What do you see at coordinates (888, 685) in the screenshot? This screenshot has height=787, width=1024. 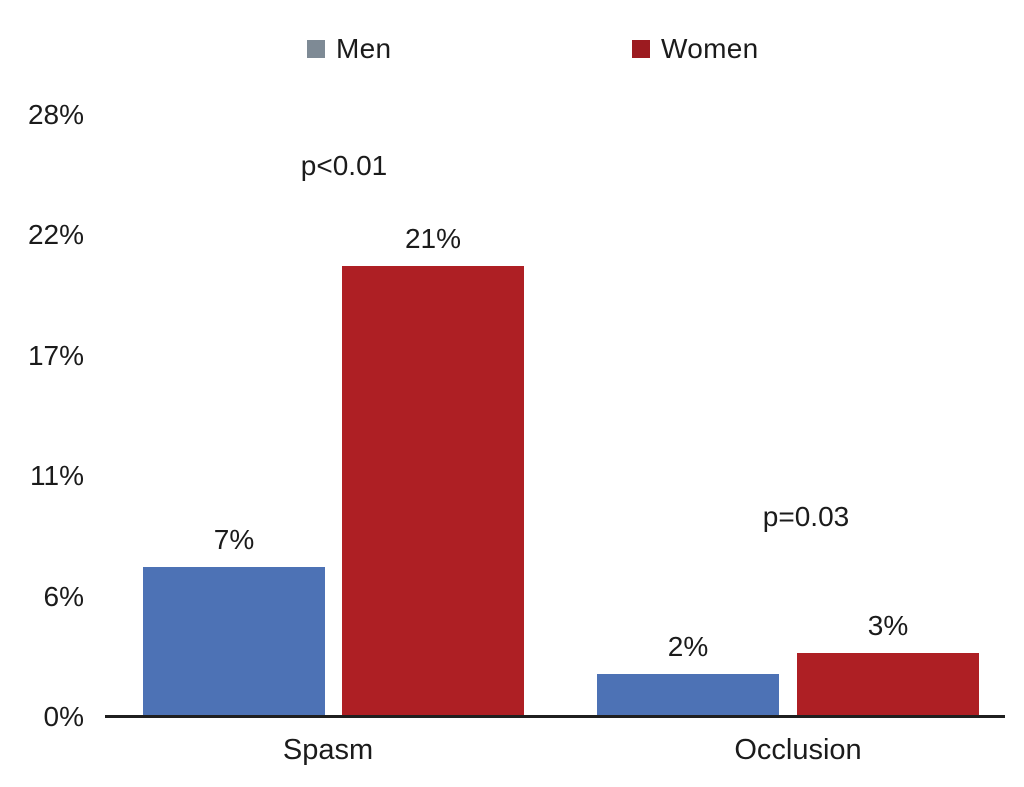 I see `bar-women-occlusion` at bounding box center [888, 685].